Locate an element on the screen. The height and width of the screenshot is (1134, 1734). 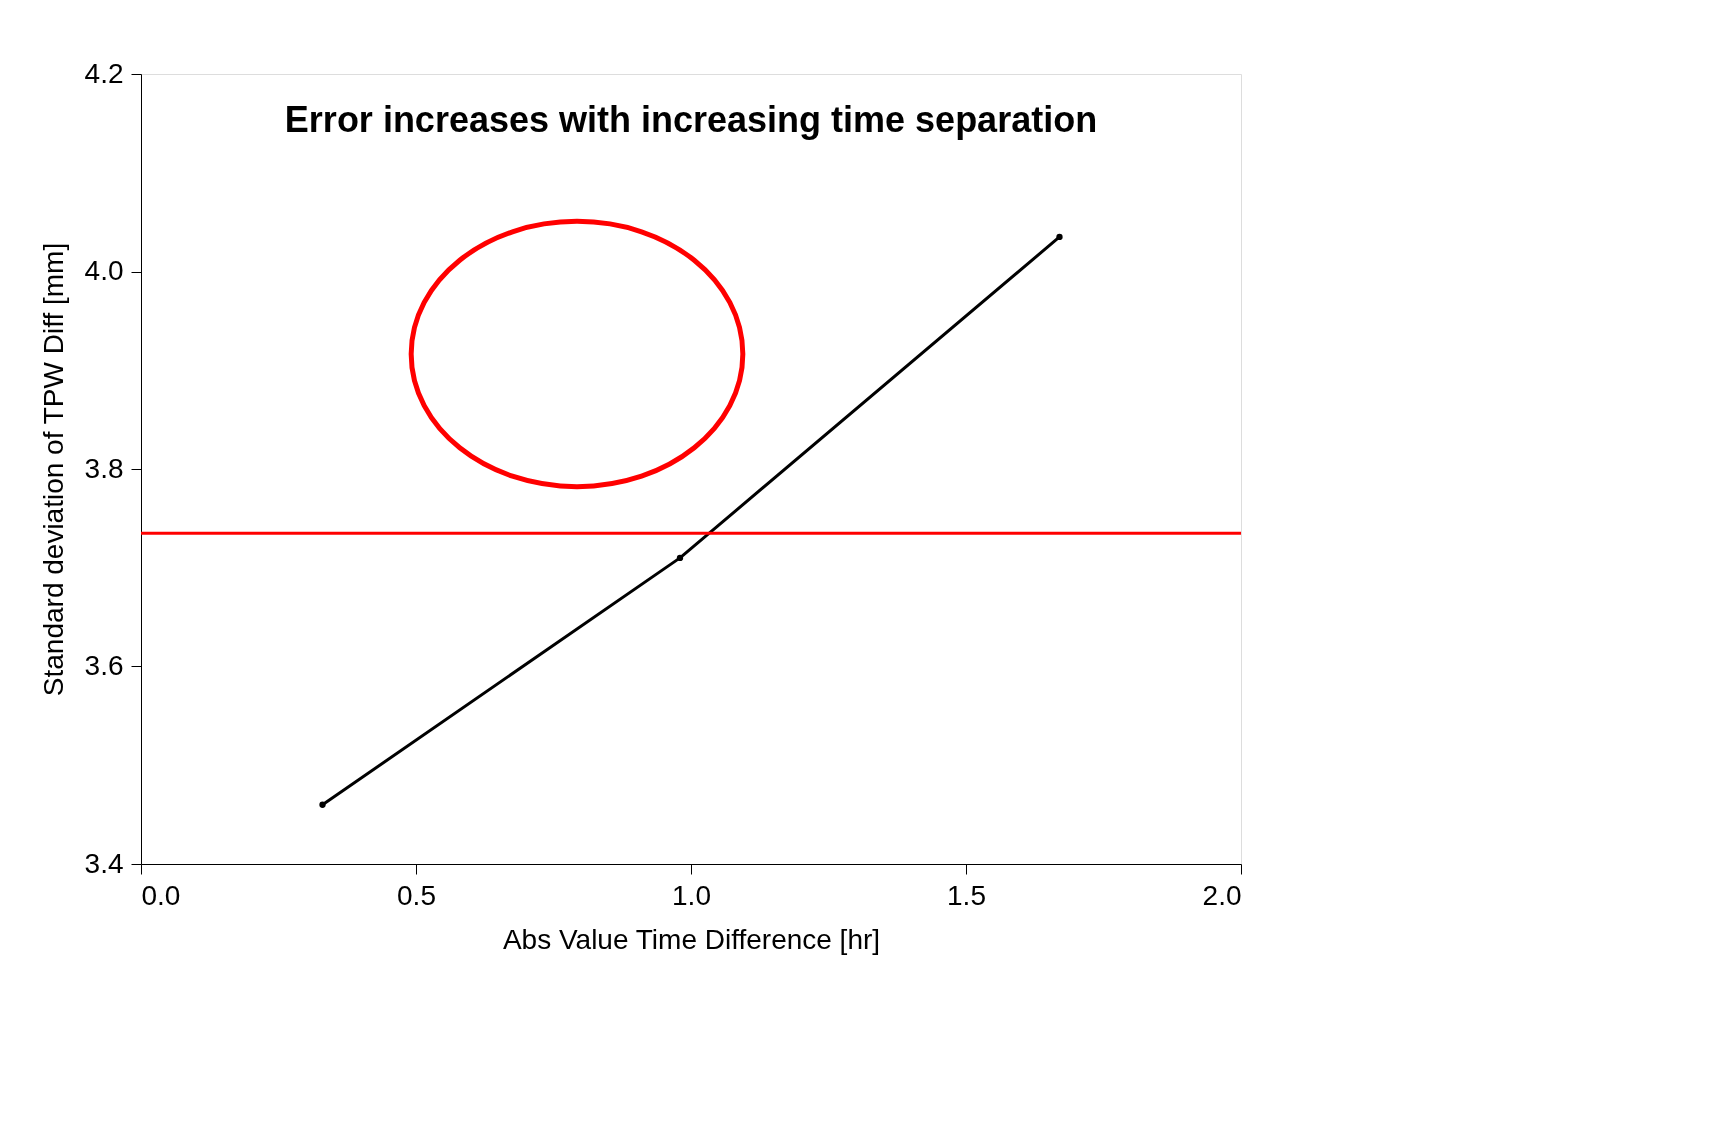
x-tick-label: 1.5 is located at coordinates (966, 895).